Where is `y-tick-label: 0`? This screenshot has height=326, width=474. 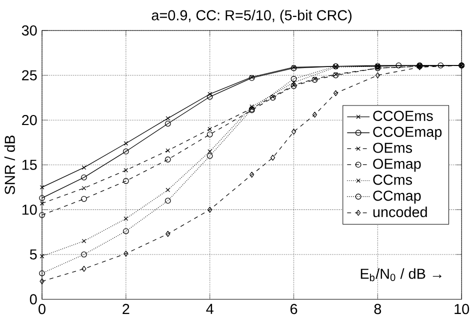
y-tick-label: 0 is located at coordinates (33, 299).